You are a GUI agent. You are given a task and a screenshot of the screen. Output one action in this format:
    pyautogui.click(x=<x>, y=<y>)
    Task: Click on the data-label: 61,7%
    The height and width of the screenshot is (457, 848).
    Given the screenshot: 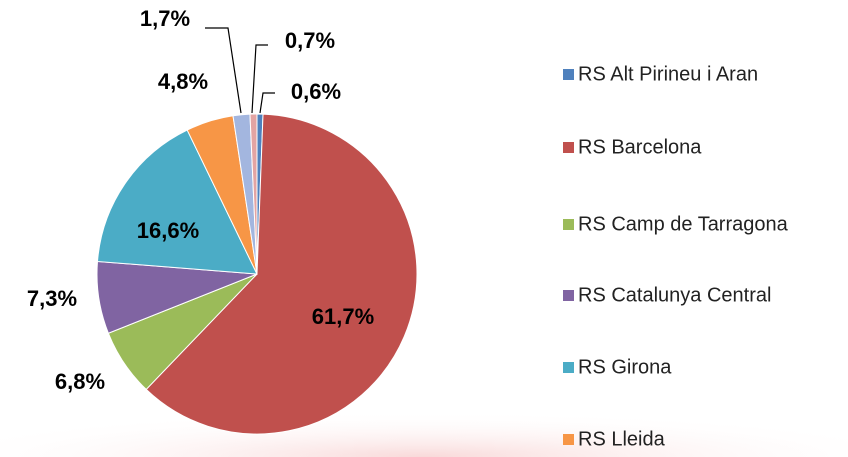 What is the action you would take?
    pyautogui.click(x=343, y=316)
    